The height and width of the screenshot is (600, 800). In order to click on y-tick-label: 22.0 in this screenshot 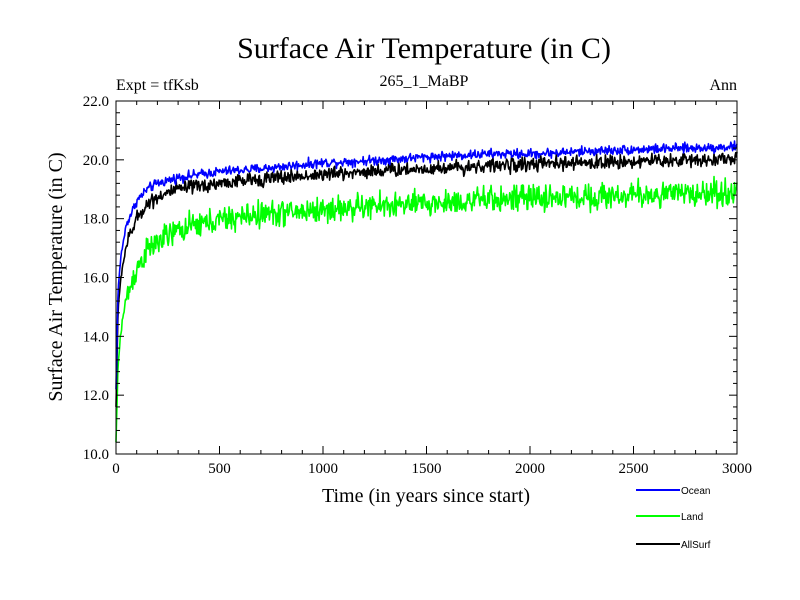, I will do `click(96, 102)`.